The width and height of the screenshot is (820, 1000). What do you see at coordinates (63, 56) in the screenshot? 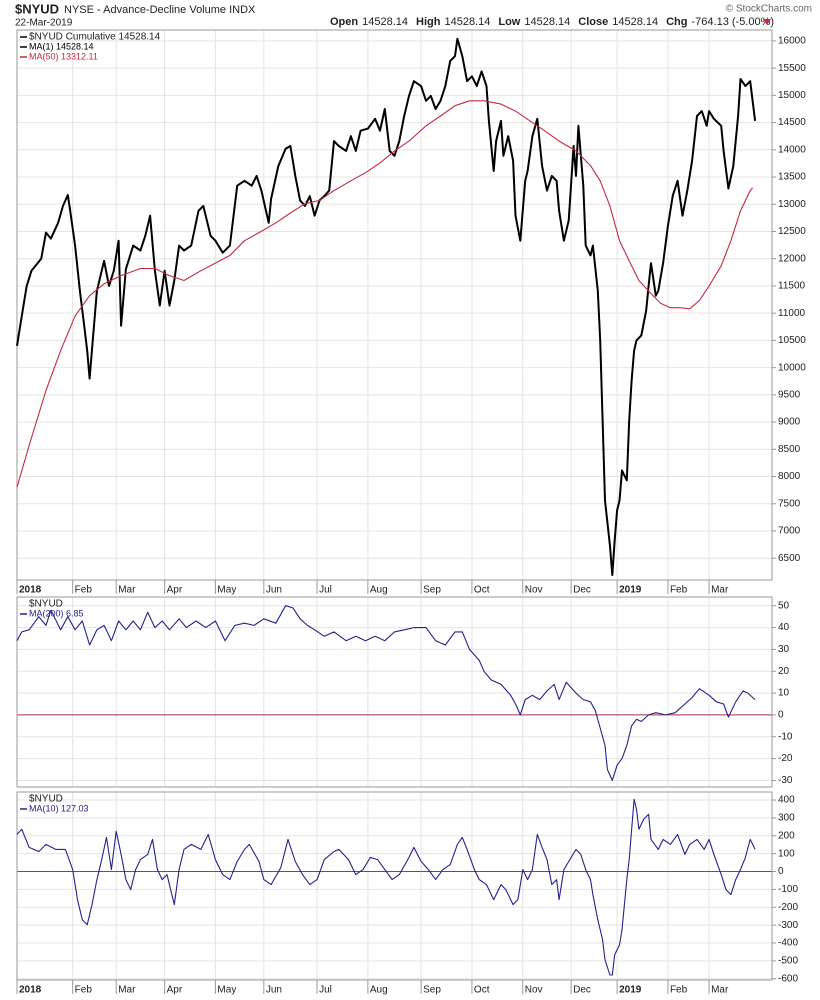
I see `legend-label: MA(50) 13312.11` at bounding box center [63, 56].